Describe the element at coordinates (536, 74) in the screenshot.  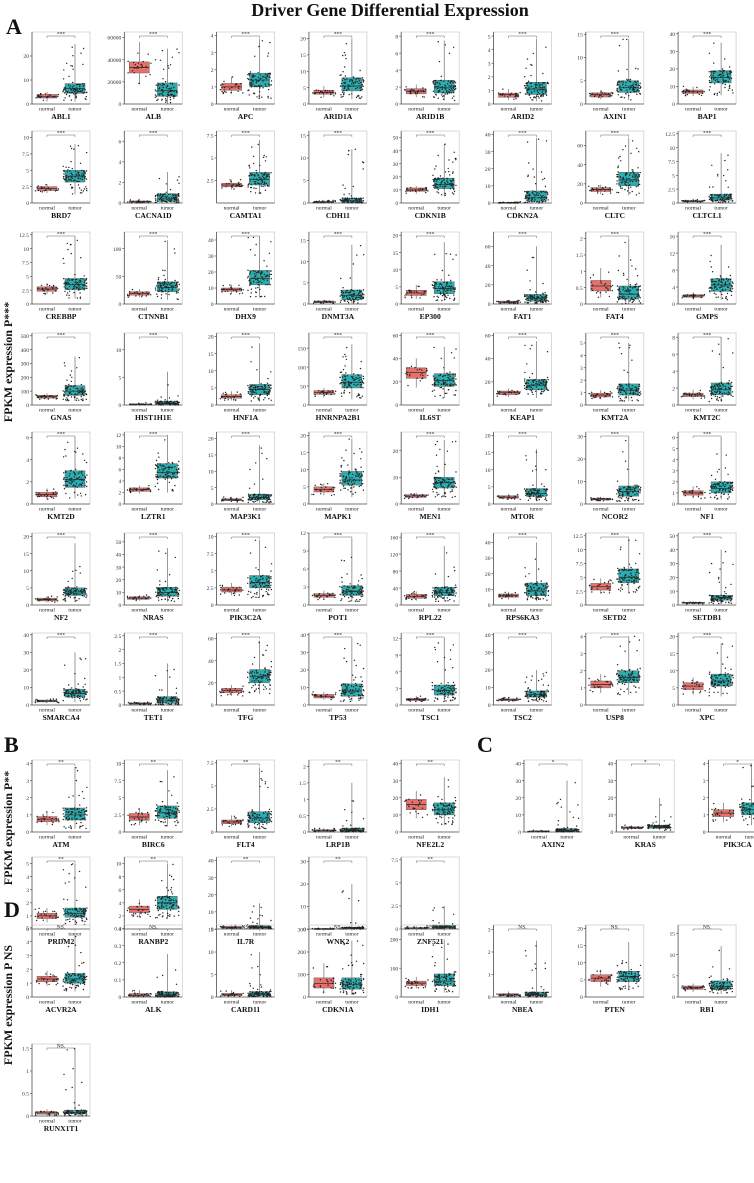
I see `chart-1-arid2-tumor-points` at that location.